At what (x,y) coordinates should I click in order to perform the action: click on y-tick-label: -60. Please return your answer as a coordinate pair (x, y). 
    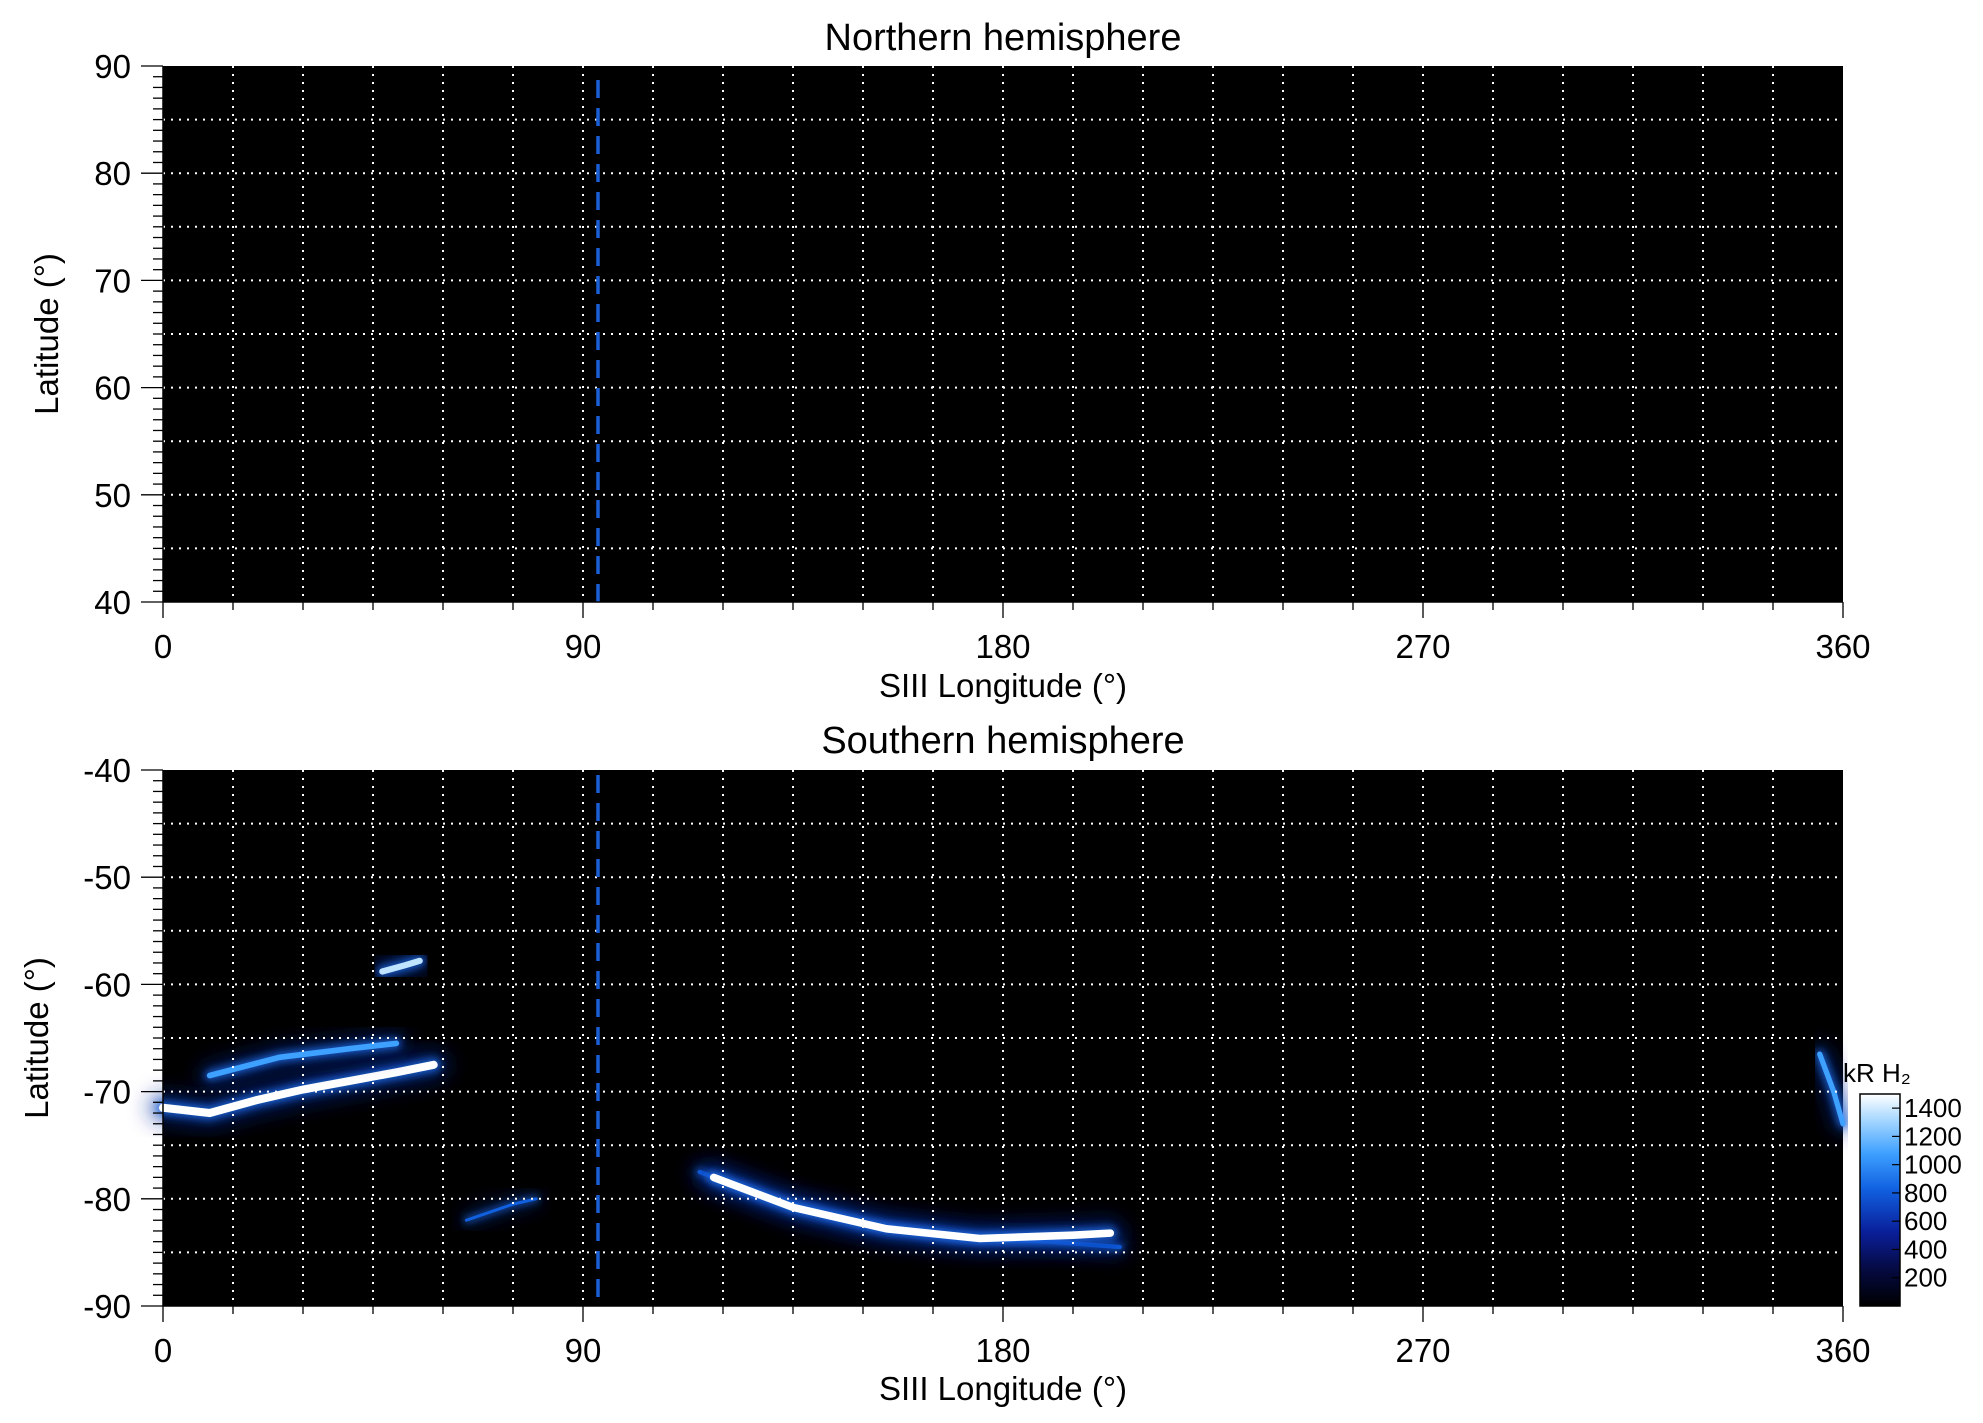
    Looking at the image, I should click on (107, 984).